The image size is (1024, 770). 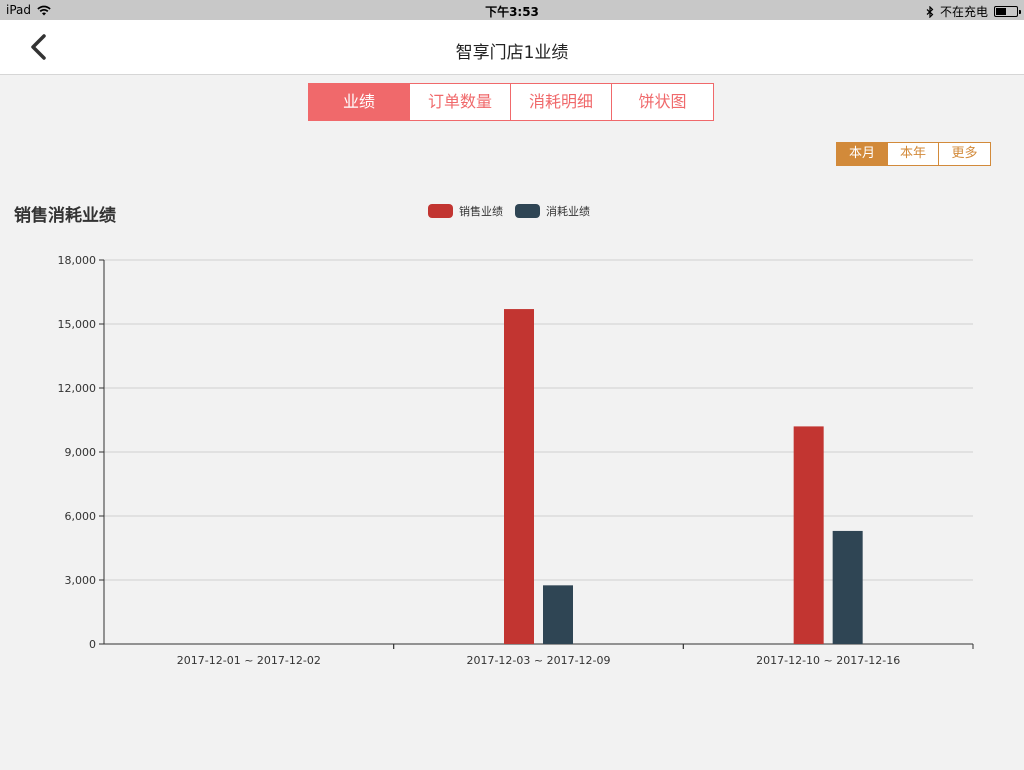 What do you see at coordinates (65, 216) in the screenshot?
I see `chart-title: 销售消耗业绩` at bounding box center [65, 216].